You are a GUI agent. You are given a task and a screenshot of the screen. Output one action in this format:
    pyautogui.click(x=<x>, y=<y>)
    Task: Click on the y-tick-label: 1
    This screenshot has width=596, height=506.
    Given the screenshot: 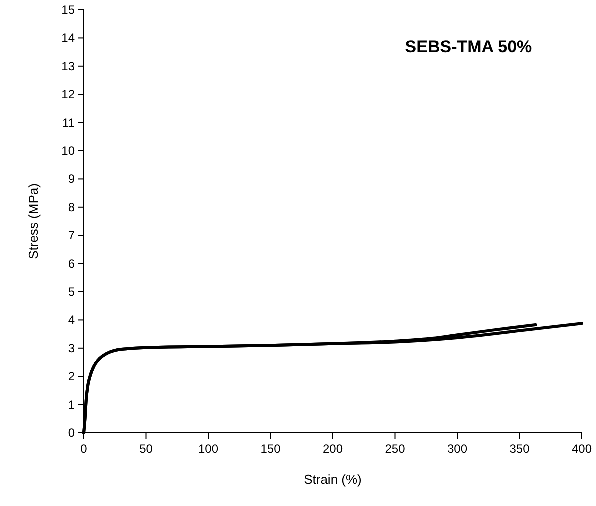 What is the action you would take?
    pyautogui.click(x=72, y=405)
    